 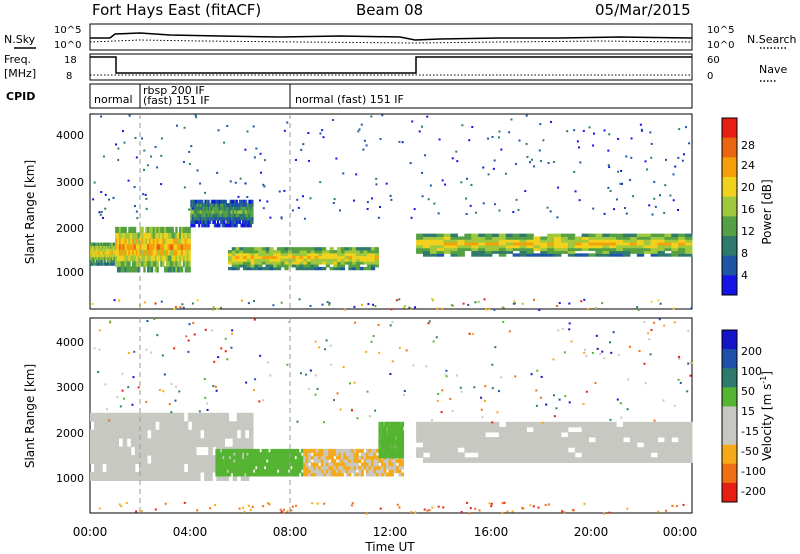 What do you see at coordinates (744, 275) in the screenshot?
I see `power-cbar-tick-4: 4` at bounding box center [744, 275].